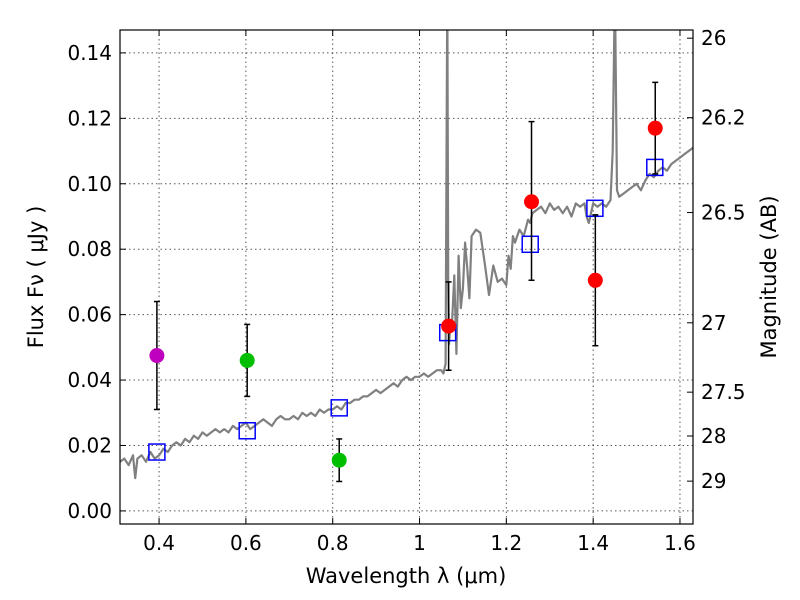 Image resolution: width=800 pixels, height=600 pixels. What do you see at coordinates (89, 380) in the screenshot?
I see `y-tick-label: 0.04` at bounding box center [89, 380].